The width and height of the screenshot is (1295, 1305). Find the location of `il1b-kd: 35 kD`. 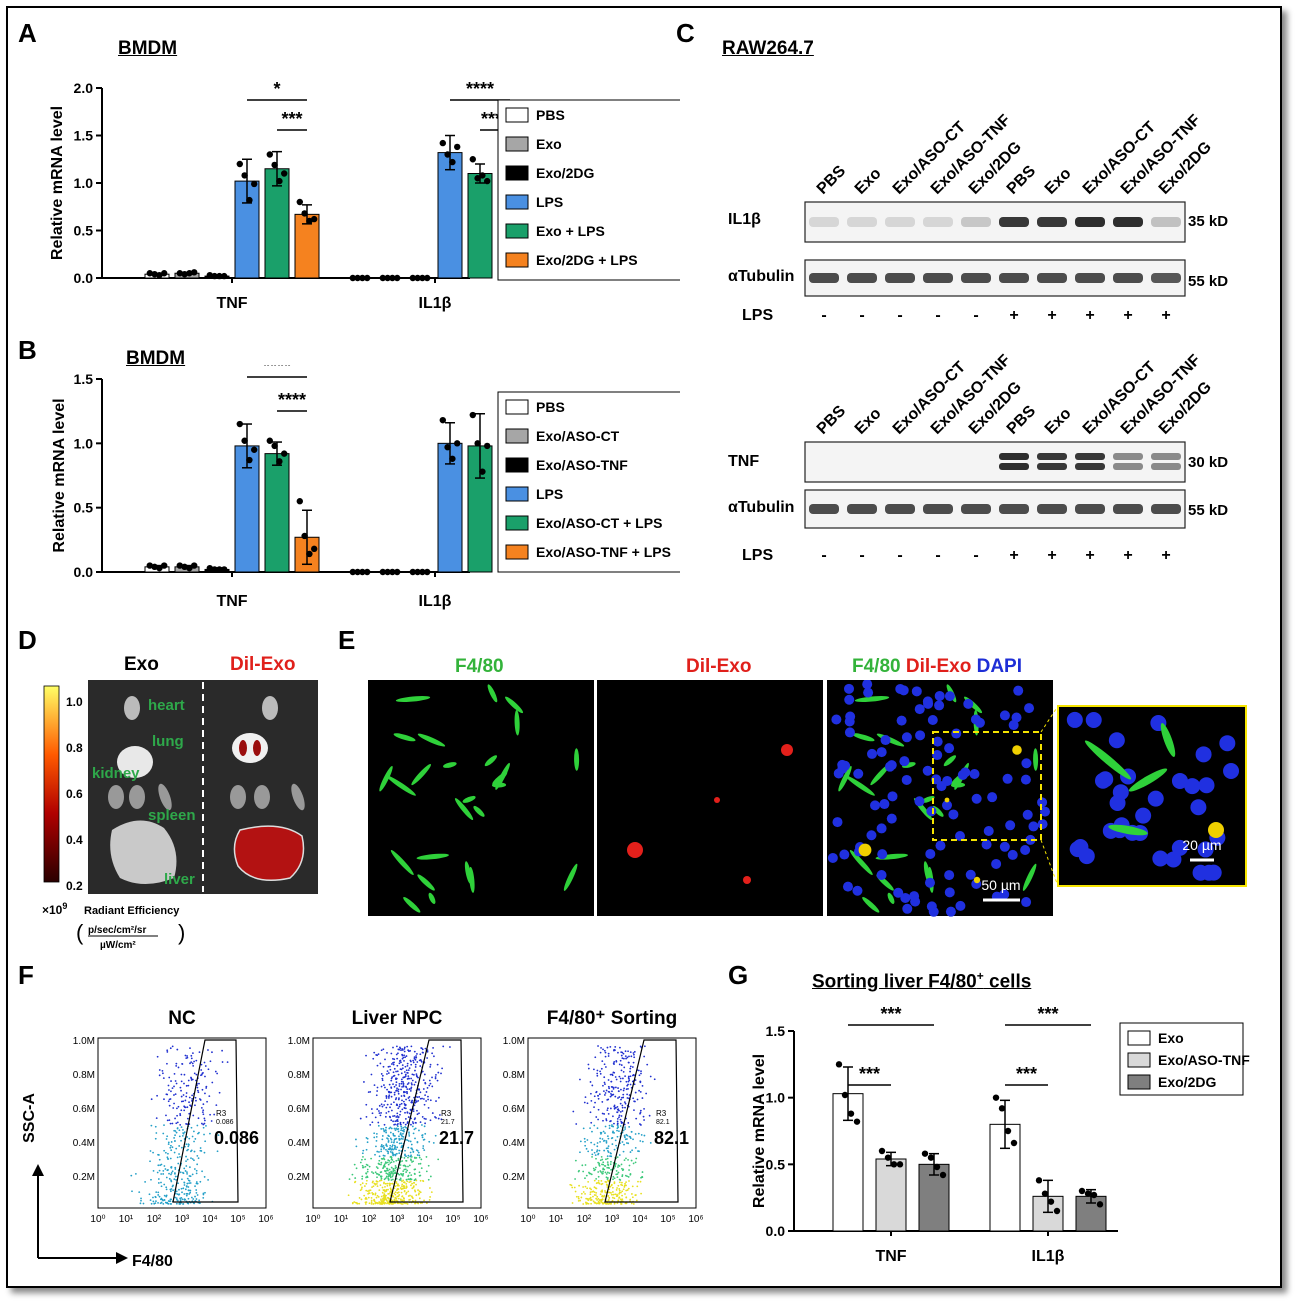

il1b-kd: 35 kD is located at coordinates (1208, 221).